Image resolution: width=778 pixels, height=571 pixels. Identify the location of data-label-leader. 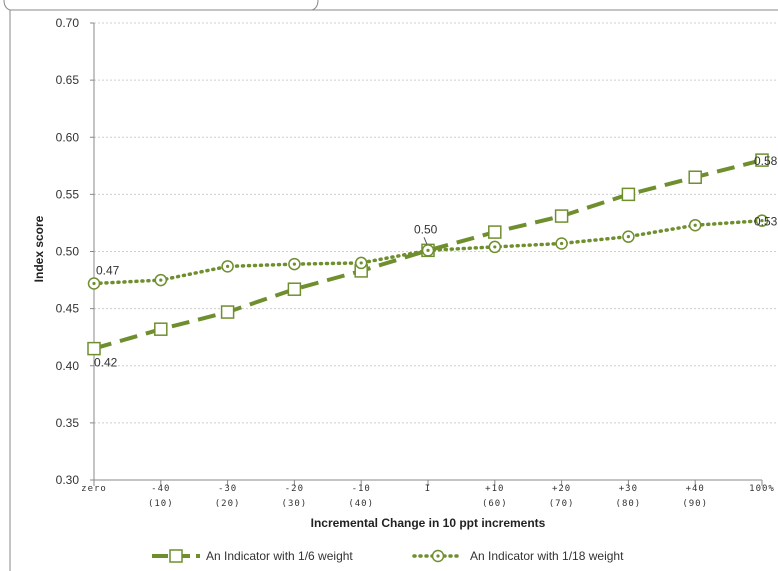
(425, 241).